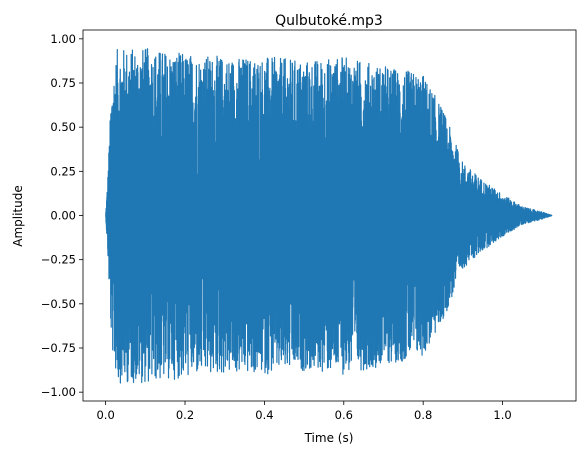 The height and width of the screenshot is (454, 587). I want to click on x-tick-label: 1.0, so click(502, 415).